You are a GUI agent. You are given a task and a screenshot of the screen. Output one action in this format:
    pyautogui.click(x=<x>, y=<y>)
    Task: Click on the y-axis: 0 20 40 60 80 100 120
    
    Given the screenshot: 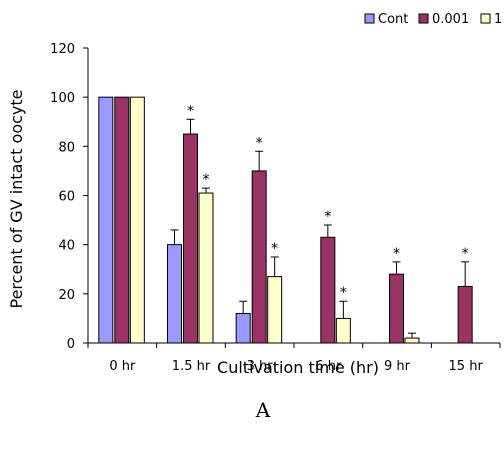 What is the action you would take?
    pyautogui.click(x=69, y=197)
    